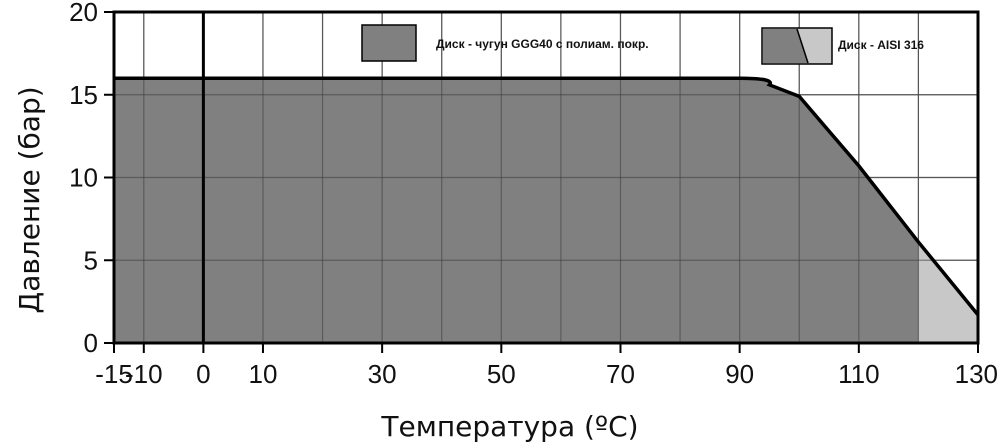 This screenshot has width=1001, height=447. What do you see at coordinates (542, 44) in the screenshot?
I see `legend-label-cast-iron: Диск - чугун GGG40 с полиам. покр.` at bounding box center [542, 44].